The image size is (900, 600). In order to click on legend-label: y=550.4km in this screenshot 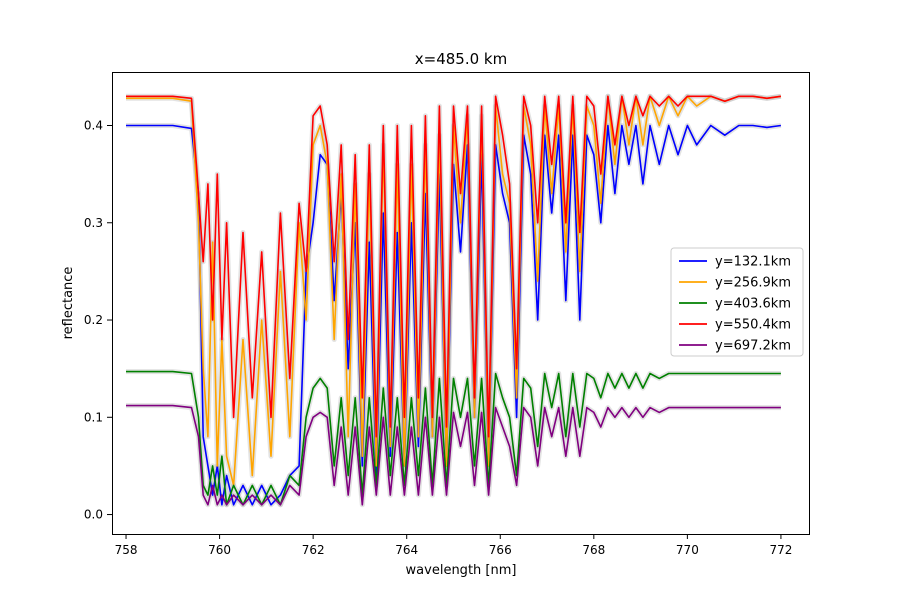, I will do `click(753, 325)`.